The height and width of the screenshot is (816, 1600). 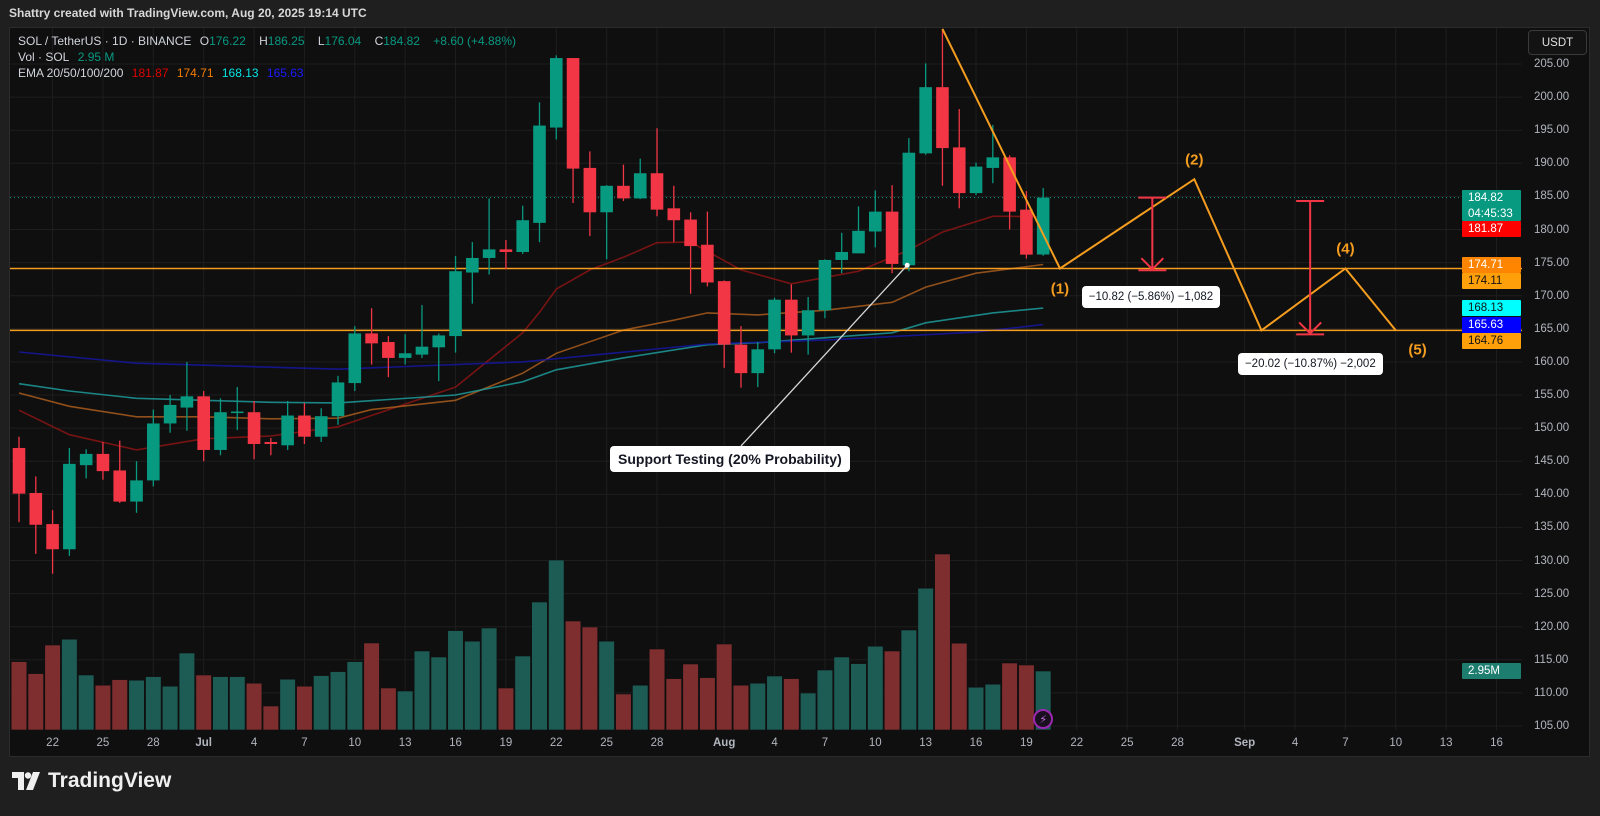 I want to click on ohlc-high: H186.25, so click(x=284, y=41).